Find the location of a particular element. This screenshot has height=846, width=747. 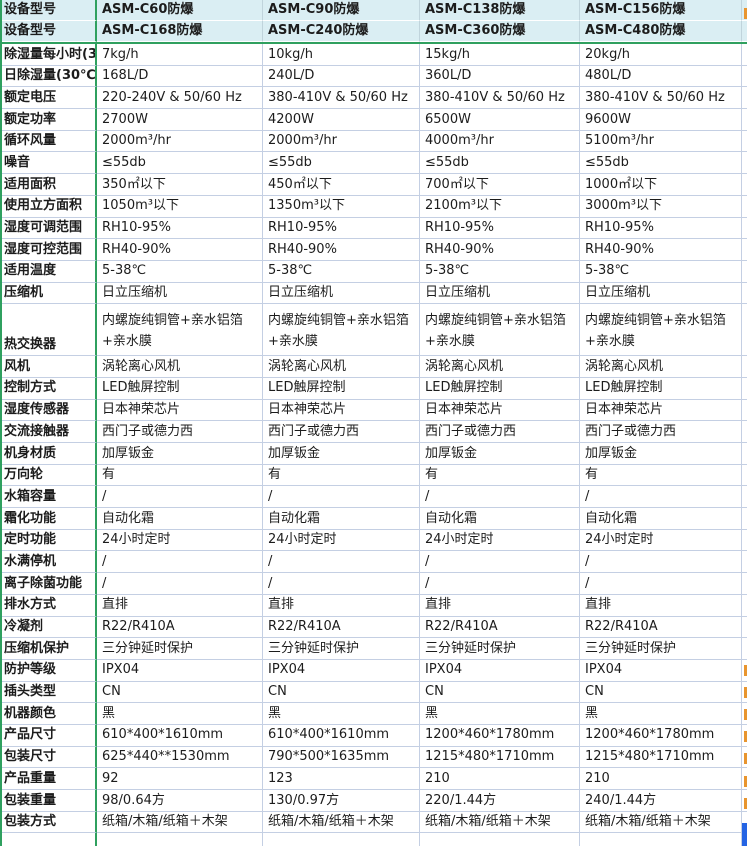

spec-value-cell: 1200*460*1780mm is located at coordinates (661, 735).